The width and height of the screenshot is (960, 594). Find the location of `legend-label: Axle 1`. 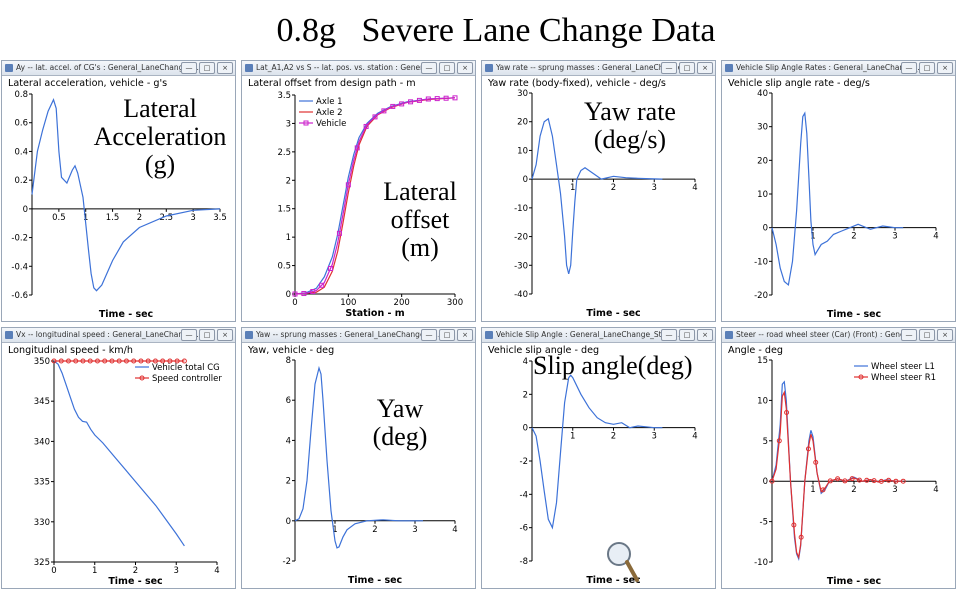

legend-label: Axle 1 is located at coordinates (329, 102).